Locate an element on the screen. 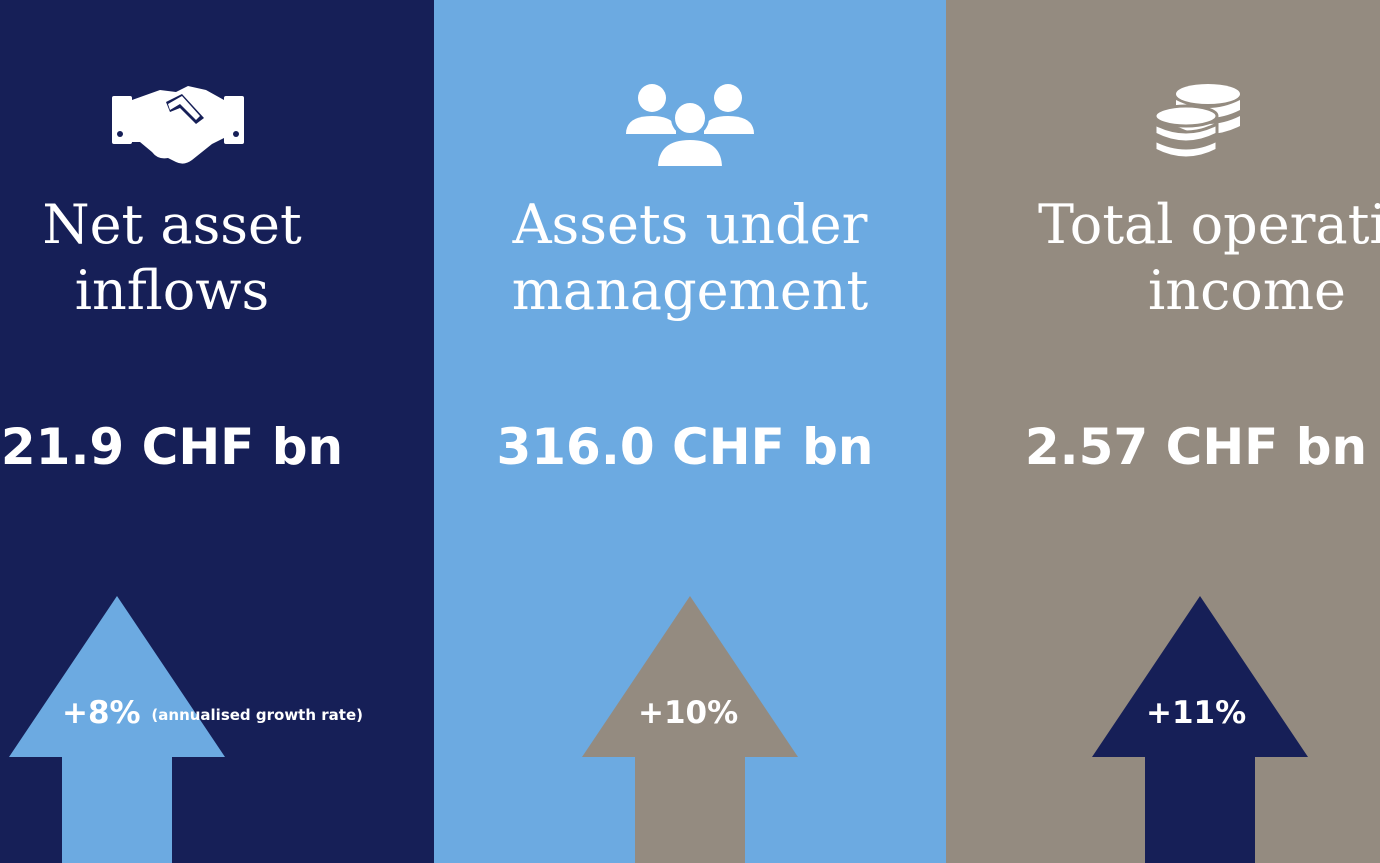  growth-rate: +10% is located at coordinates (688, 713).